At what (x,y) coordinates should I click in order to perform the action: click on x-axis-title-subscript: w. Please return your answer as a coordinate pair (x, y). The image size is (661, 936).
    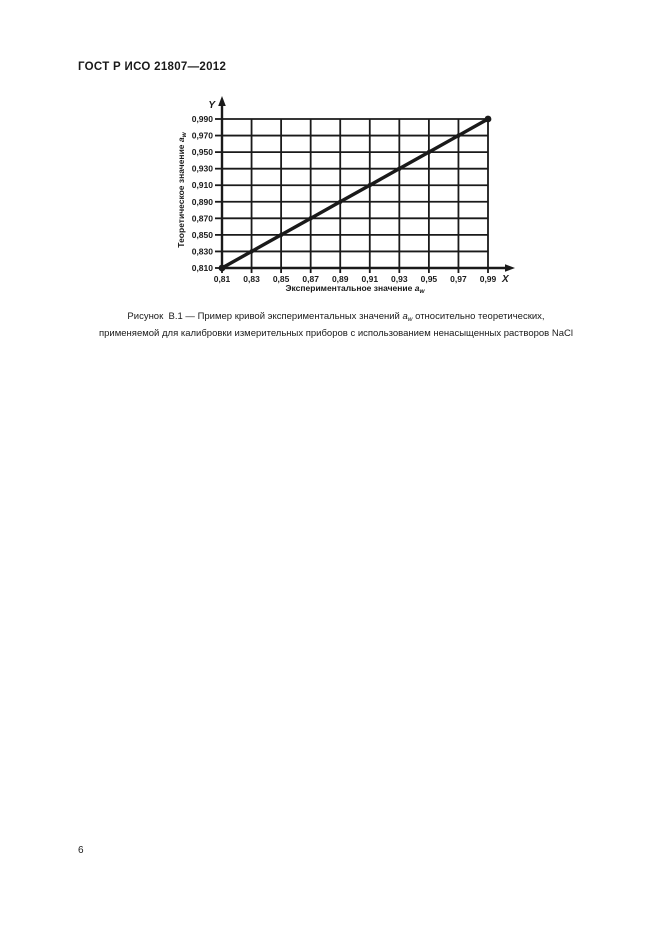
    Looking at the image, I should click on (422, 291).